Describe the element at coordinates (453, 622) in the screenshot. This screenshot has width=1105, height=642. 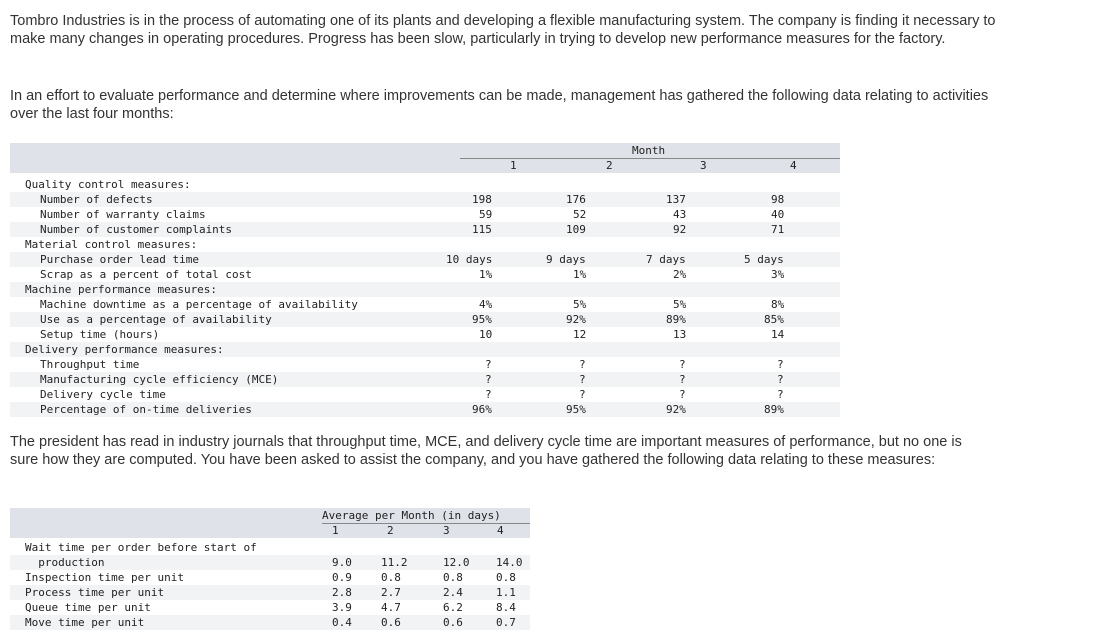
I see `table-cell: 0.6` at that location.